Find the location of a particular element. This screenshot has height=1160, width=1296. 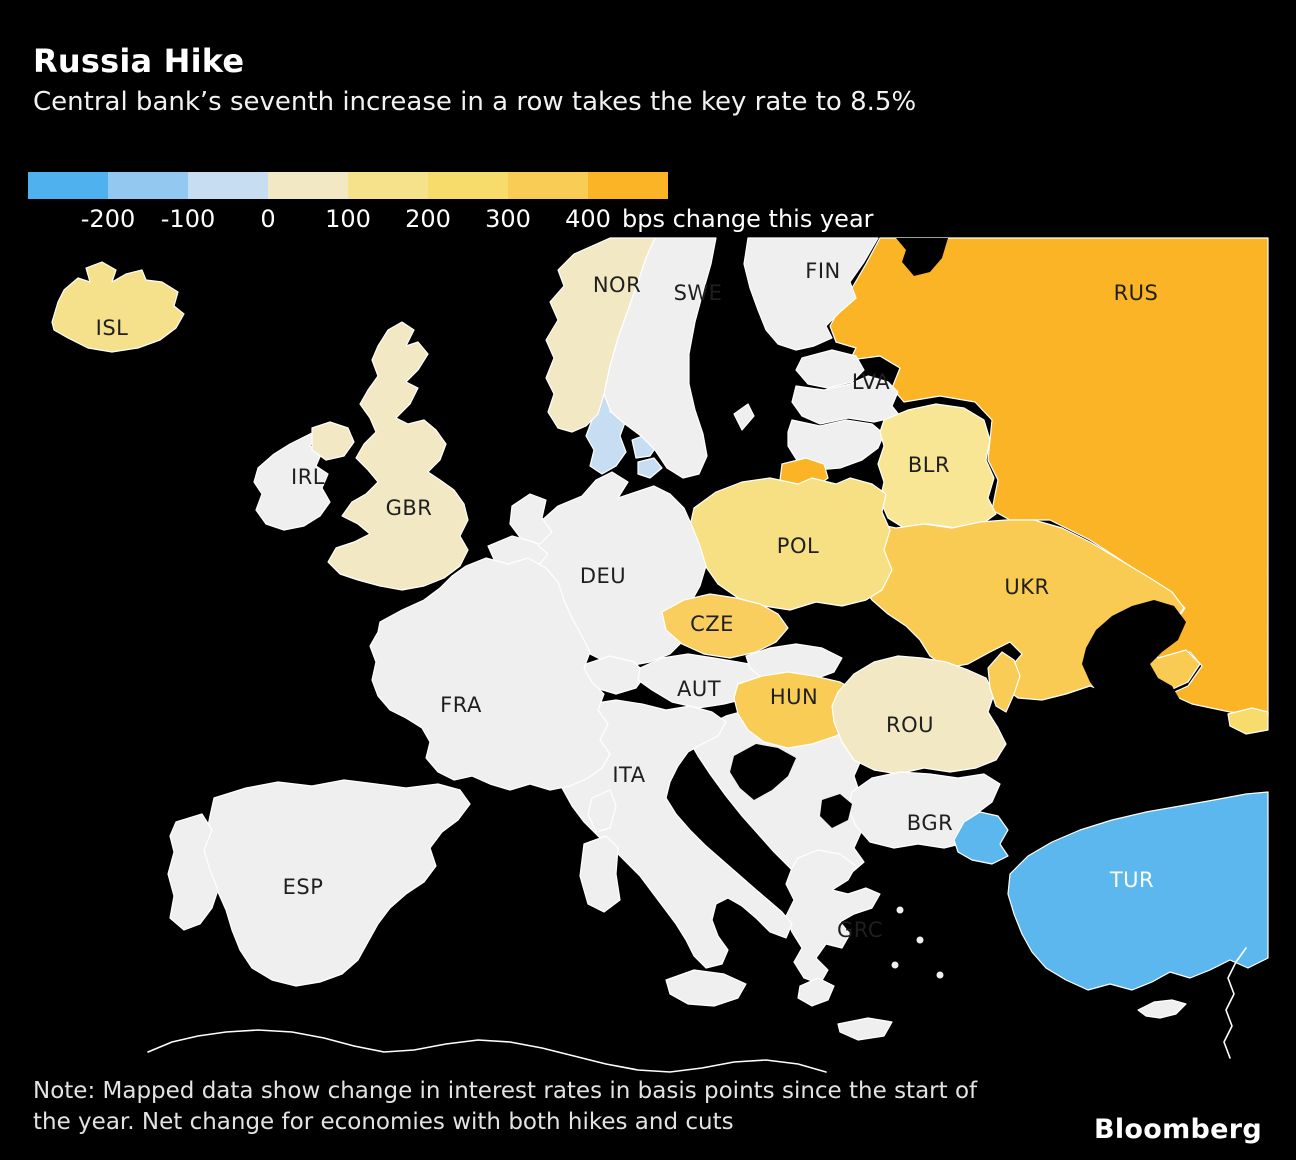

country-fra is located at coordinates (490, 674).